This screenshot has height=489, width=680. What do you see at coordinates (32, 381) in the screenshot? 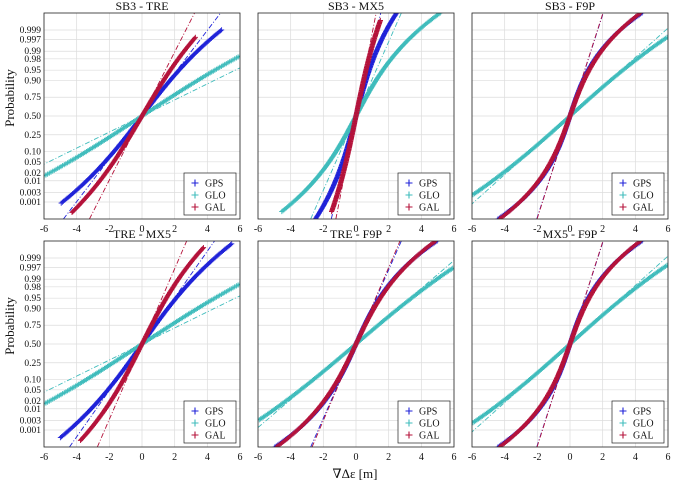
I see `y-tick-label: 0.10` at bounding box center [32, 381].